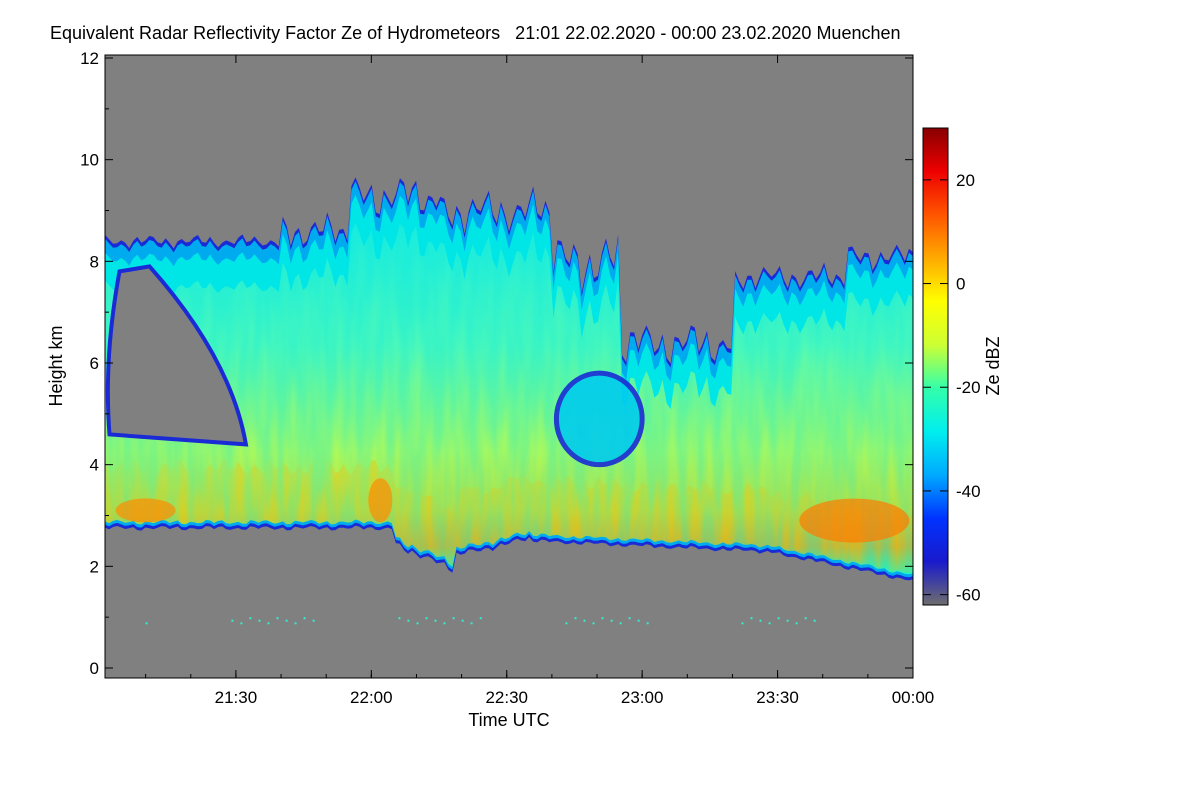 The height and width of the screenshot is (800, 1200). I want to click on colorbar-tick-label: 0, so click(960, 284).